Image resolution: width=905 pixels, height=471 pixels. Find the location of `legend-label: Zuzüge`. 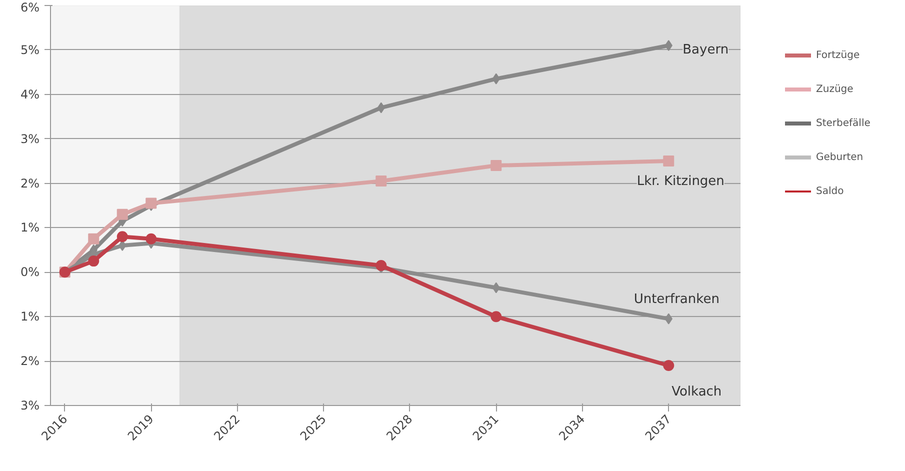

legend-label: Zuzüge is located at coordinates (835, 89).